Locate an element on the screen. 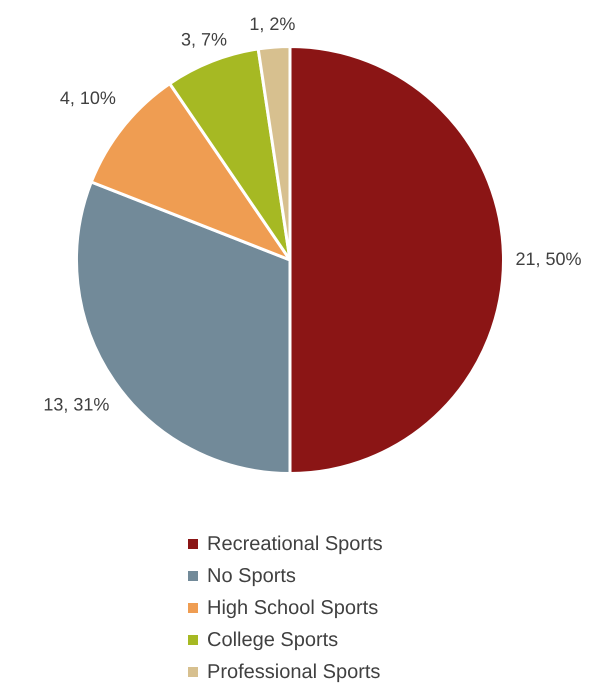 This screenshot has height=683, width=605. legend-label: High School Sports is located at coordinates (292, 608).